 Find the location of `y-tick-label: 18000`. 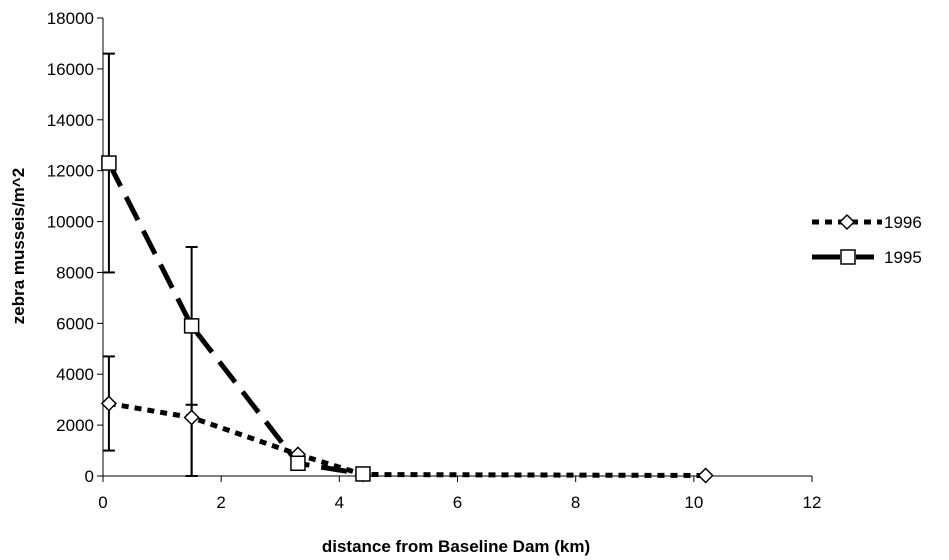

y-tick-label: 18000 is located at coordinates (70, 18).